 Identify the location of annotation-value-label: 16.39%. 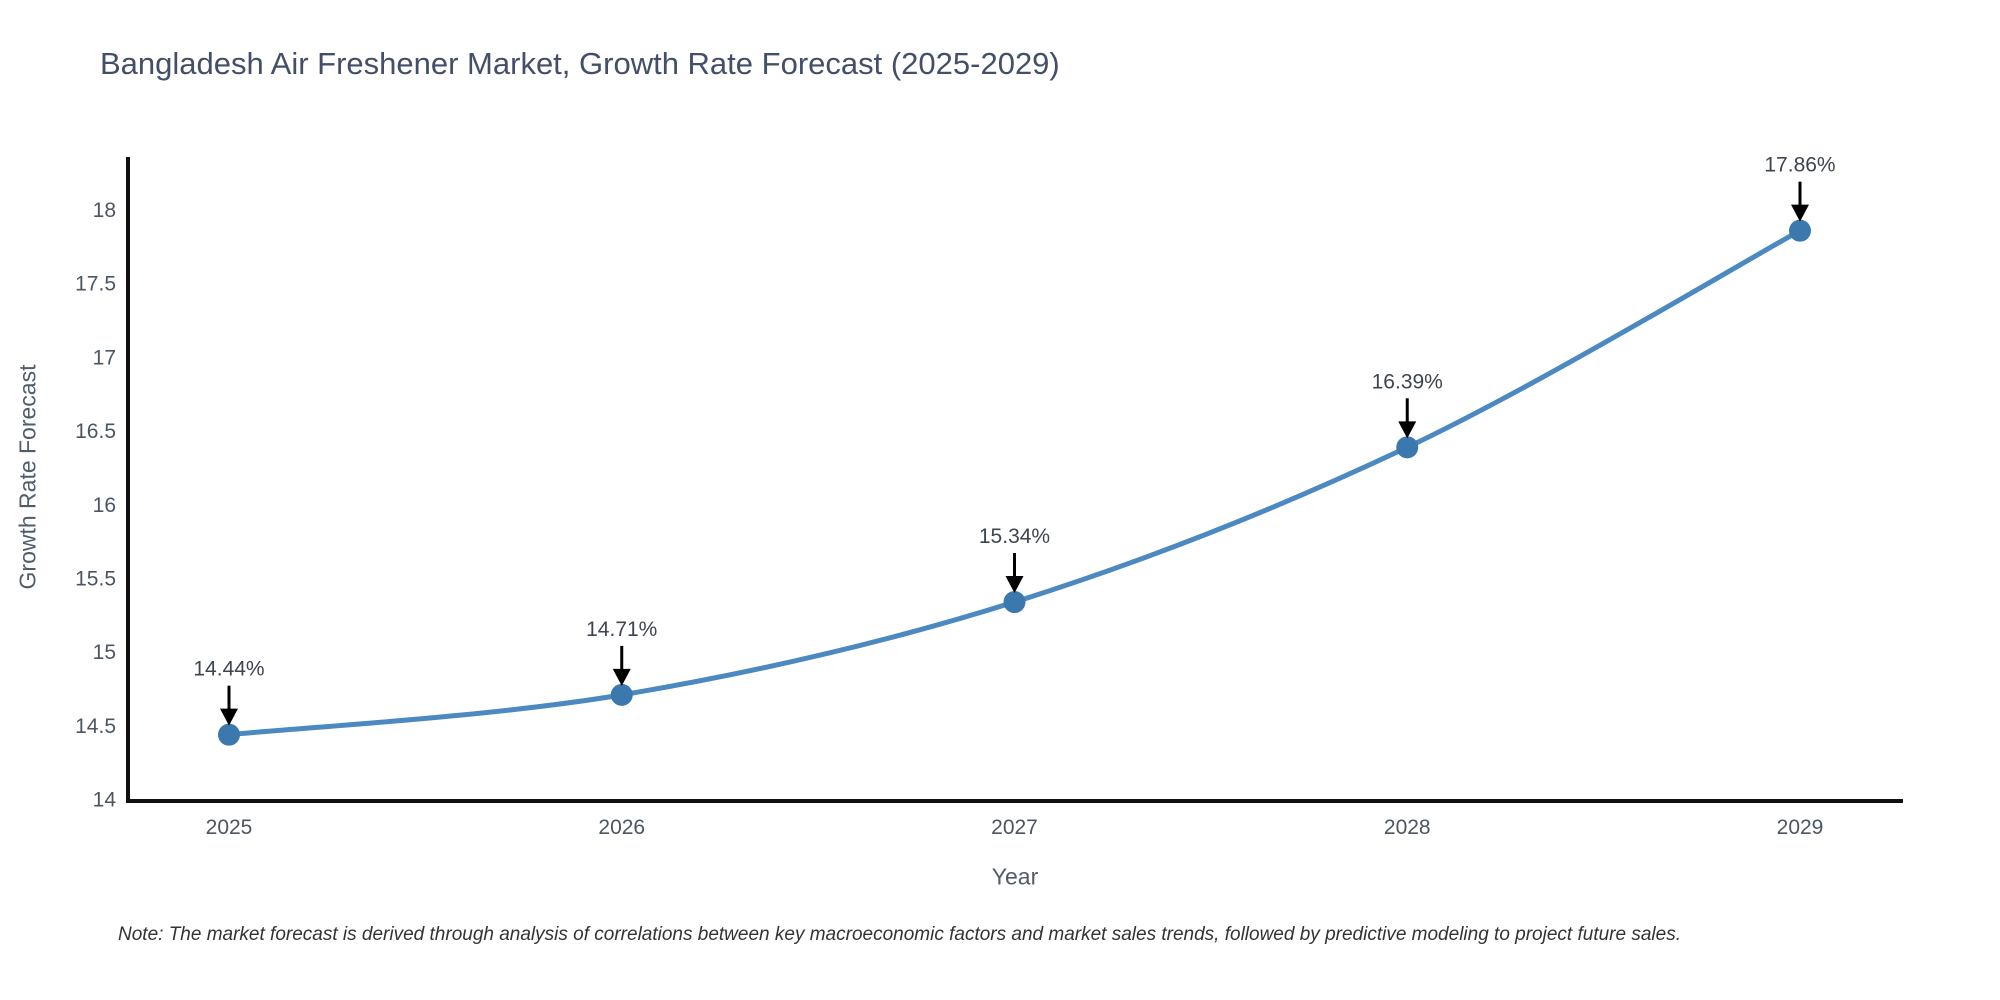
(1407, 381).